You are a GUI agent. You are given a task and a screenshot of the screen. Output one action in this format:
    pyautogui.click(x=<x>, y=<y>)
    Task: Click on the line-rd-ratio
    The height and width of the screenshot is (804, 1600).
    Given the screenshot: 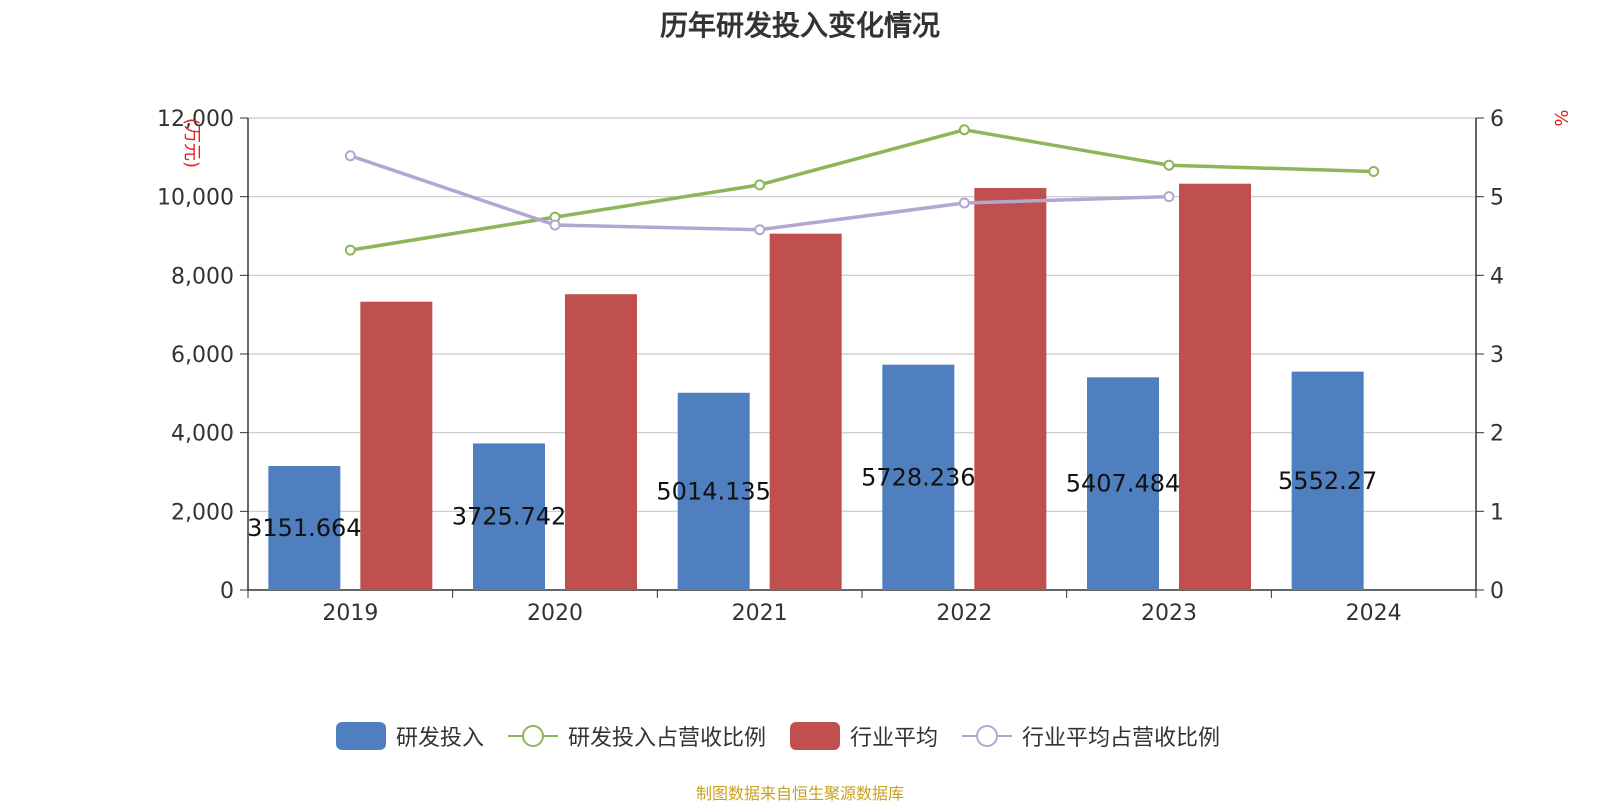 What is the action you would take?
    pyautogui.click(x=862, y=190)
    